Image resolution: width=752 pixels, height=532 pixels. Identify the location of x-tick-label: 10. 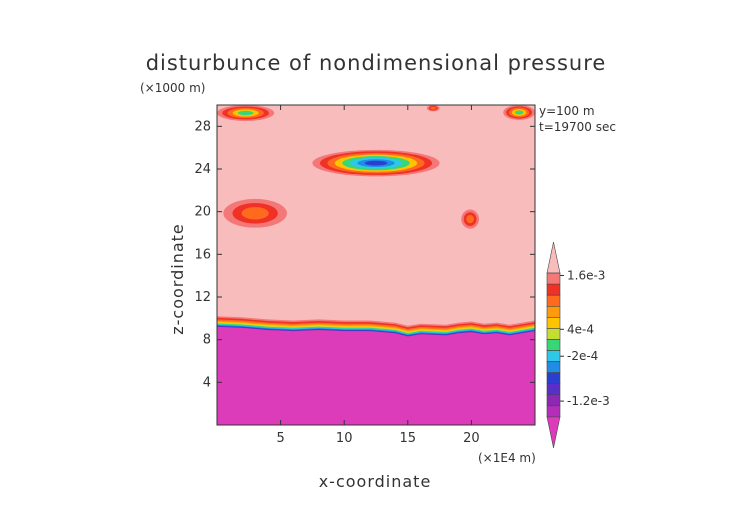
(344, 438).